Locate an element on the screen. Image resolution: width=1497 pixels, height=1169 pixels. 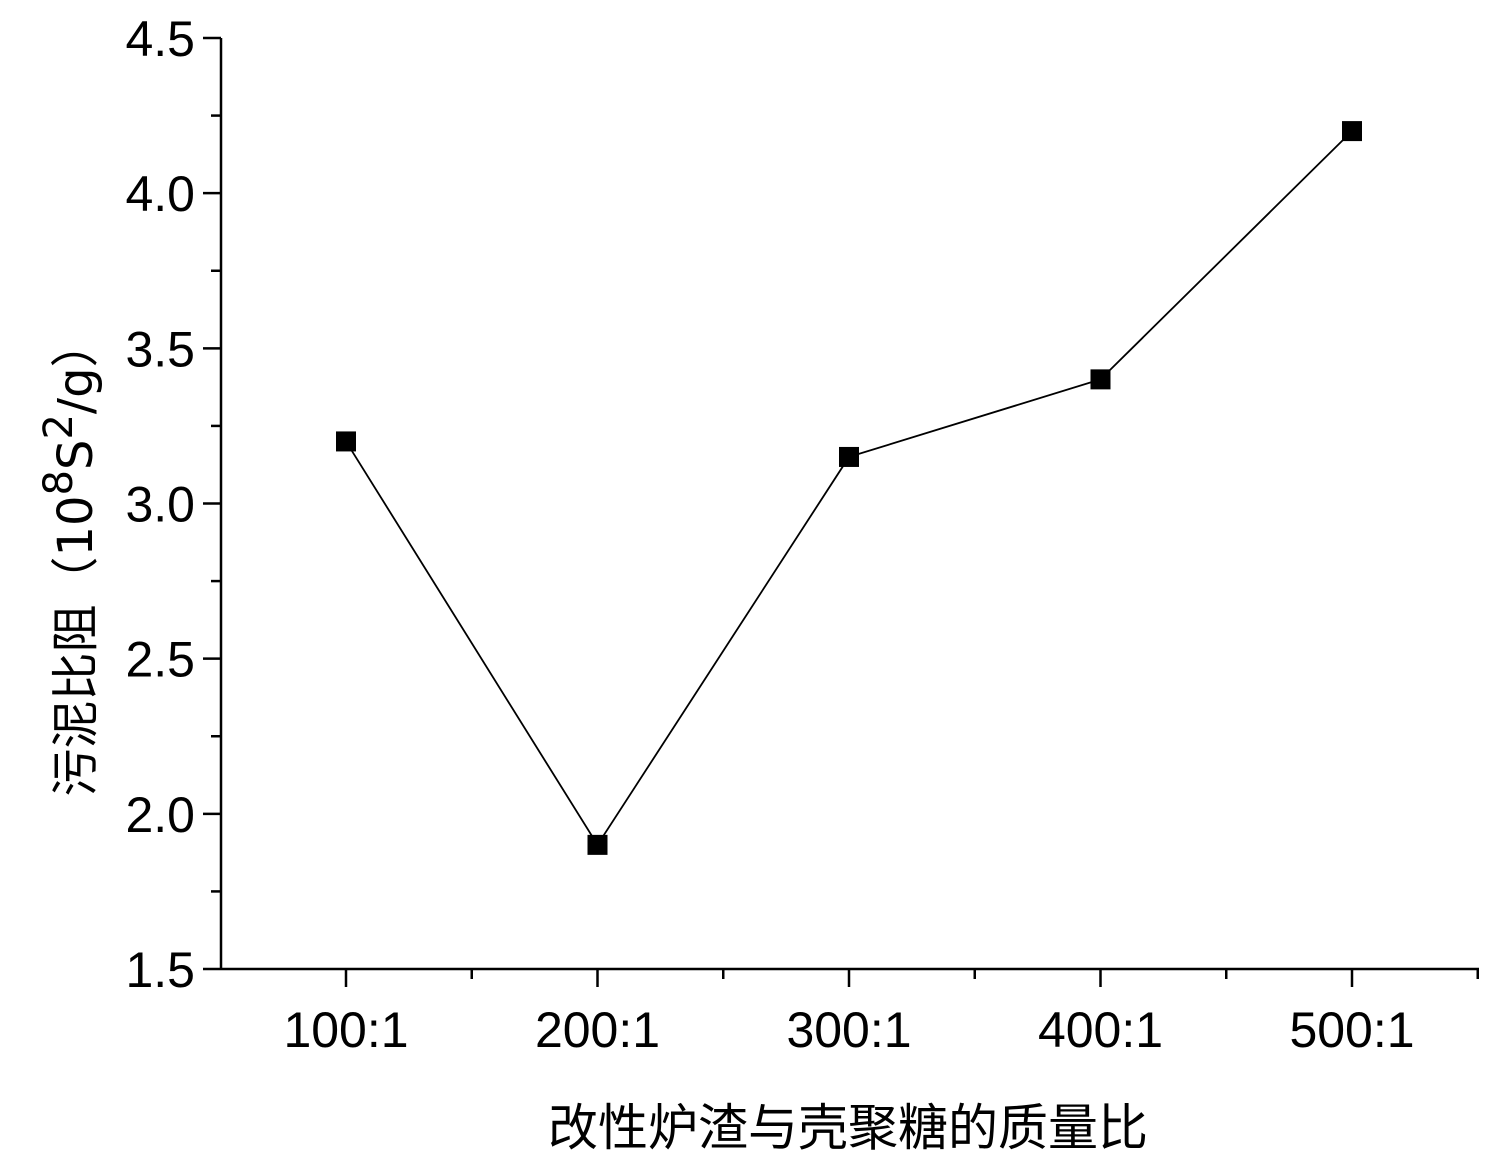
y-tick-label: 3.0 is located at coordinates (160, 505).